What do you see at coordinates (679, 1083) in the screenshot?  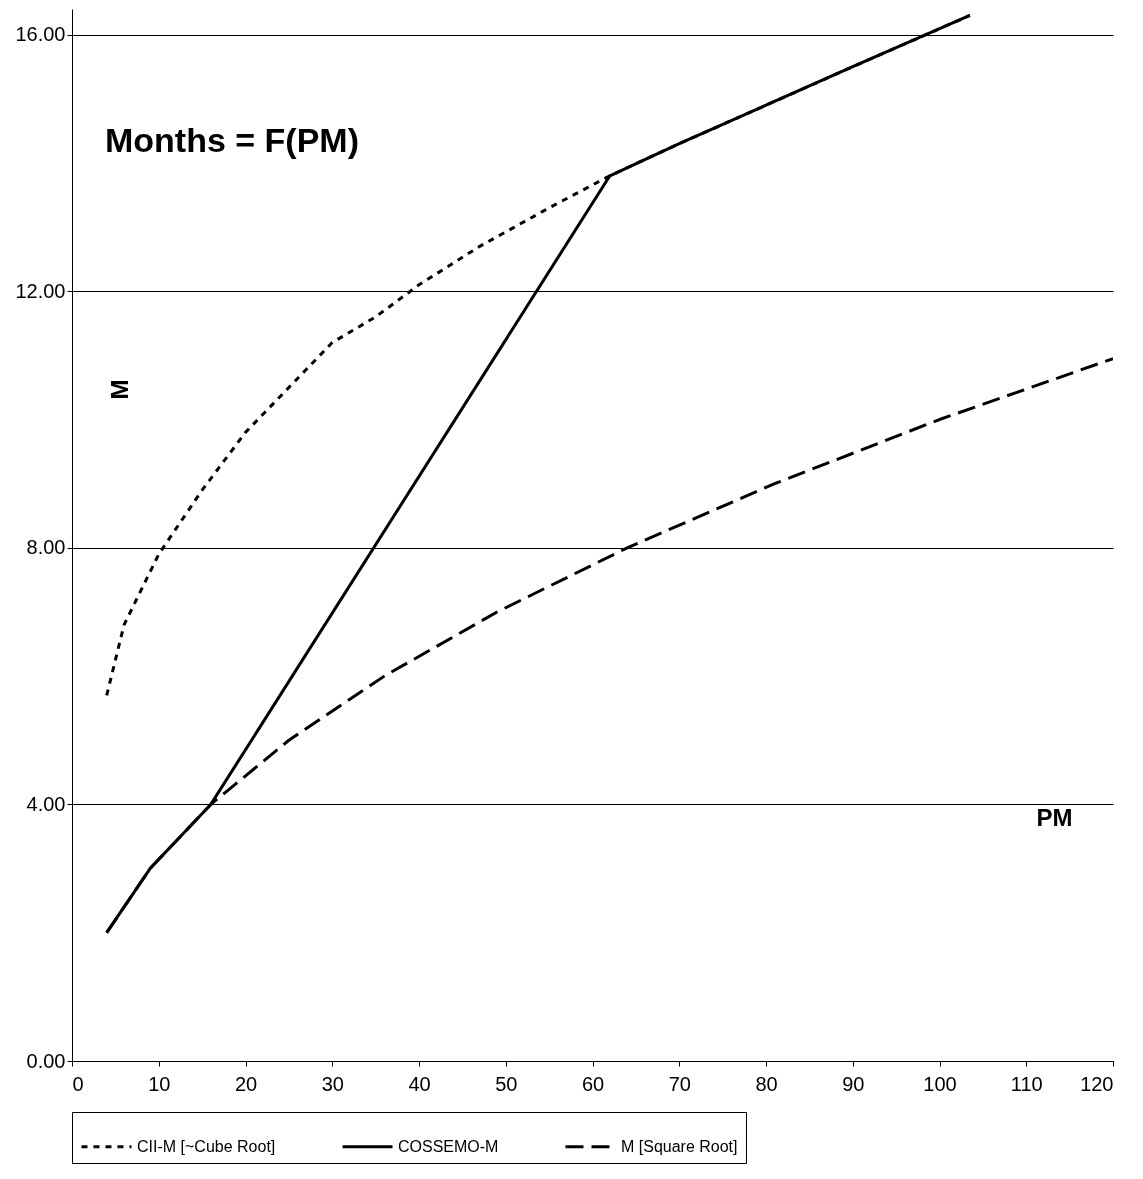 I see `x-tick-label: 70` at bounding box center [679, 1083].